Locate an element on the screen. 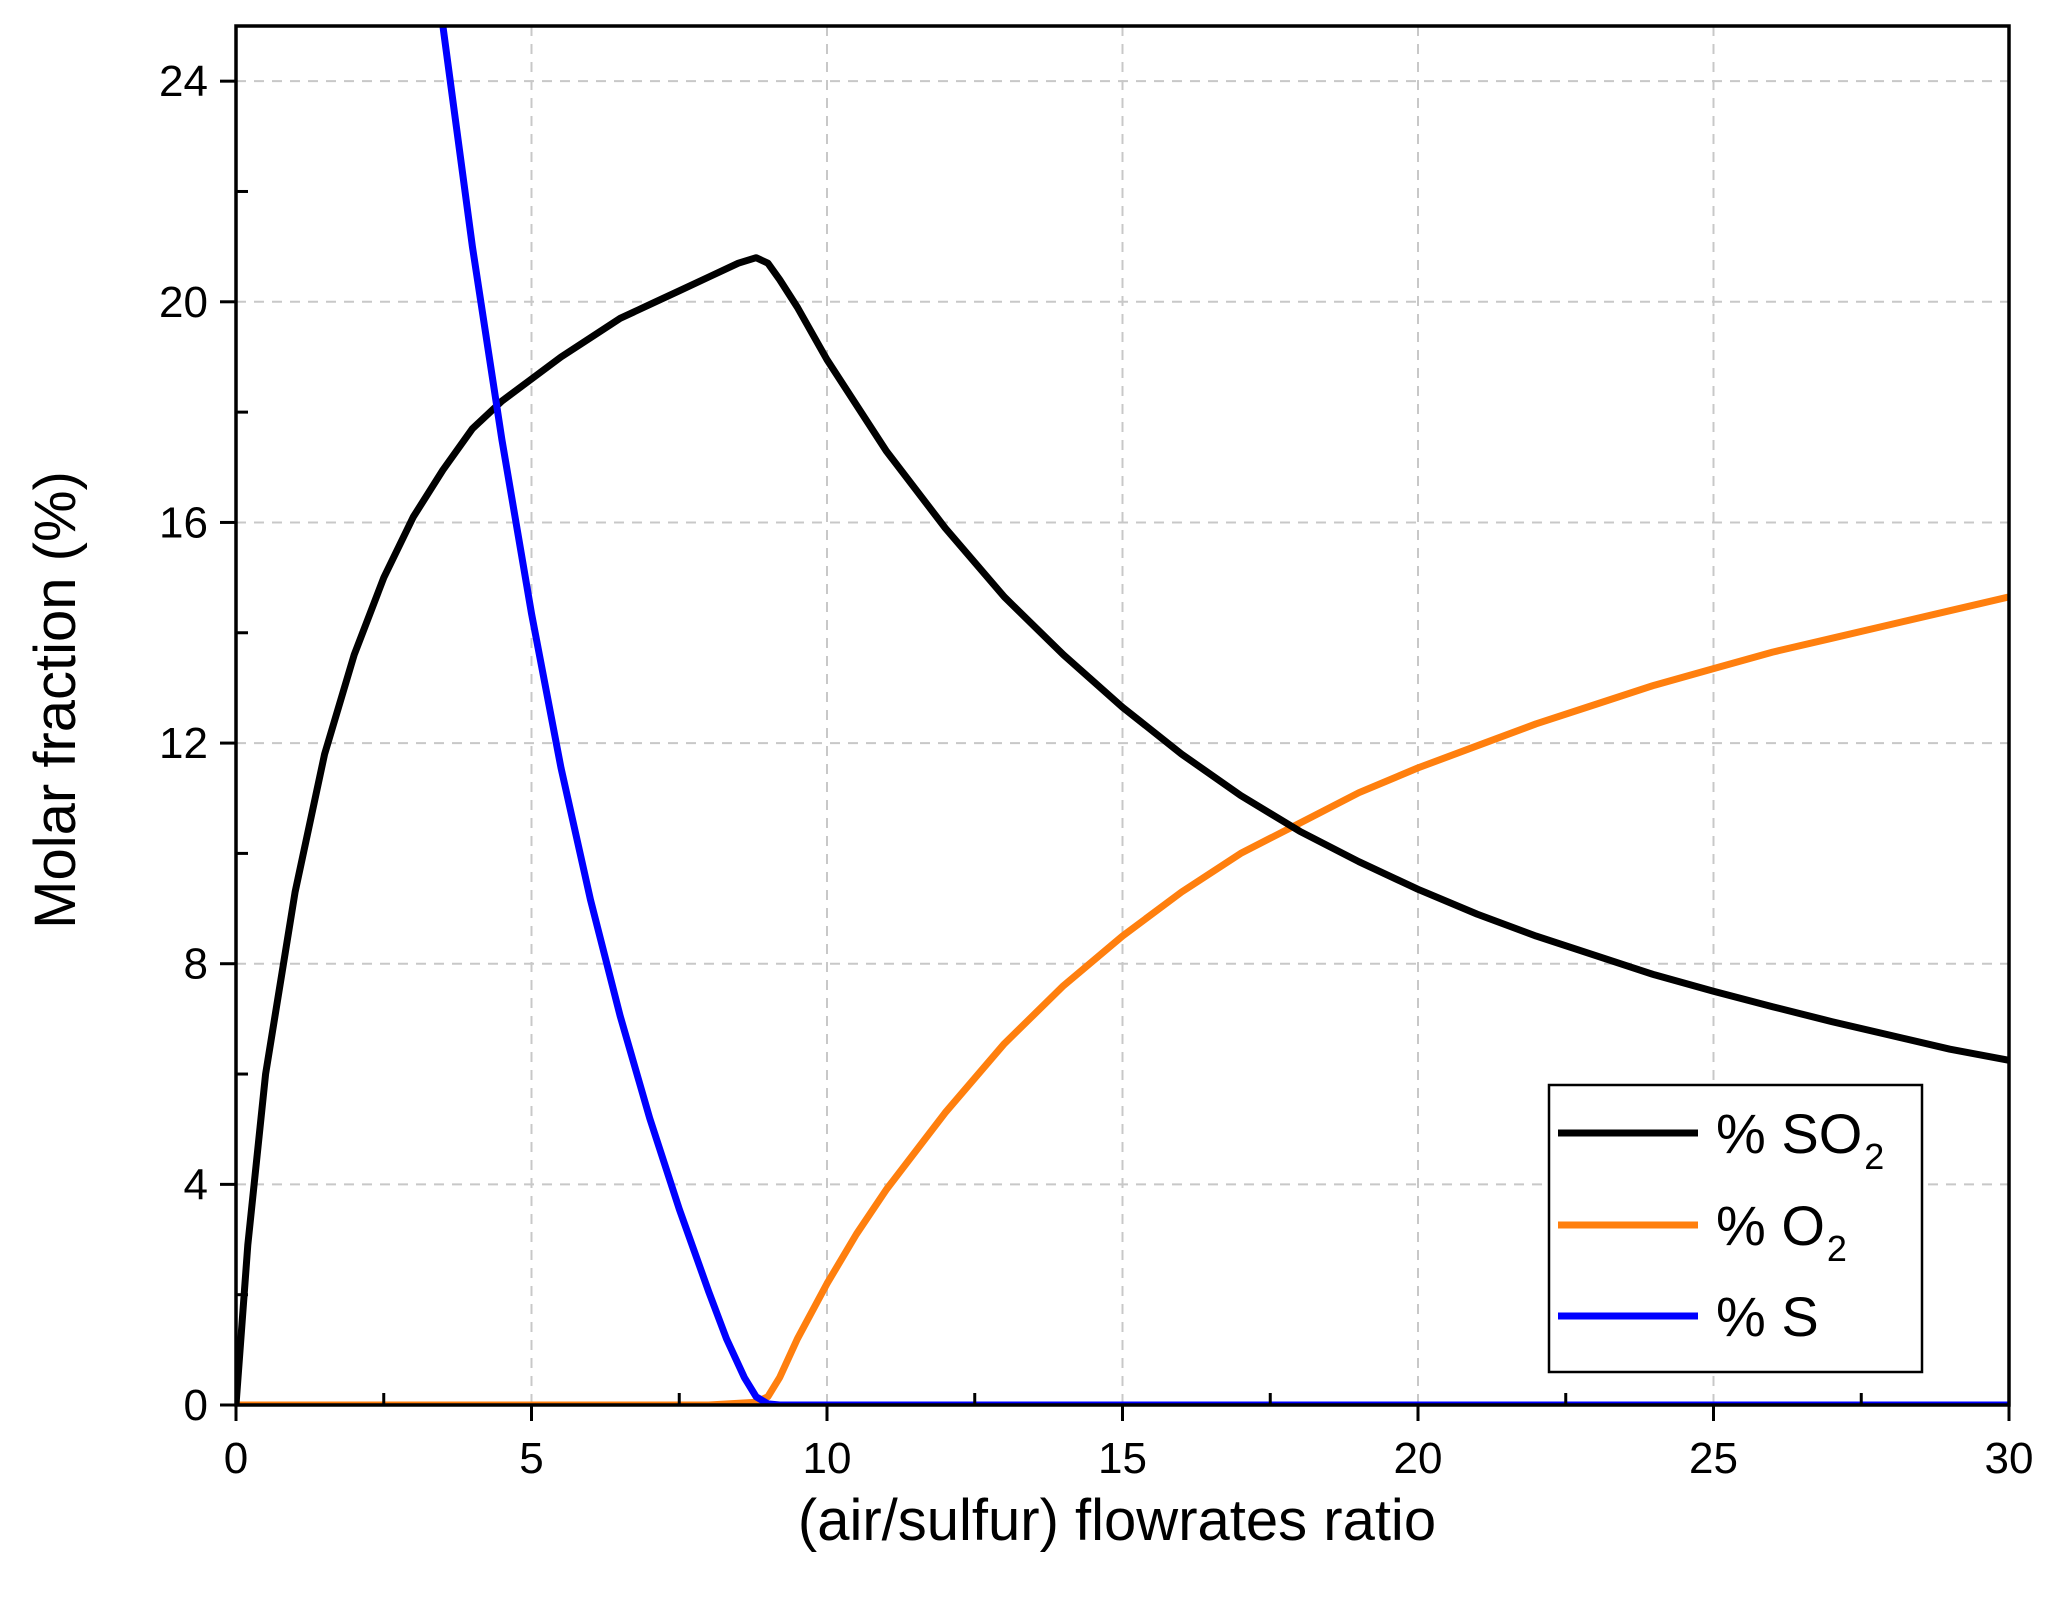 The height and width of the screenshot is (1604, 2052). legend-label-s: % S is located at coordinates (1767, 1316).